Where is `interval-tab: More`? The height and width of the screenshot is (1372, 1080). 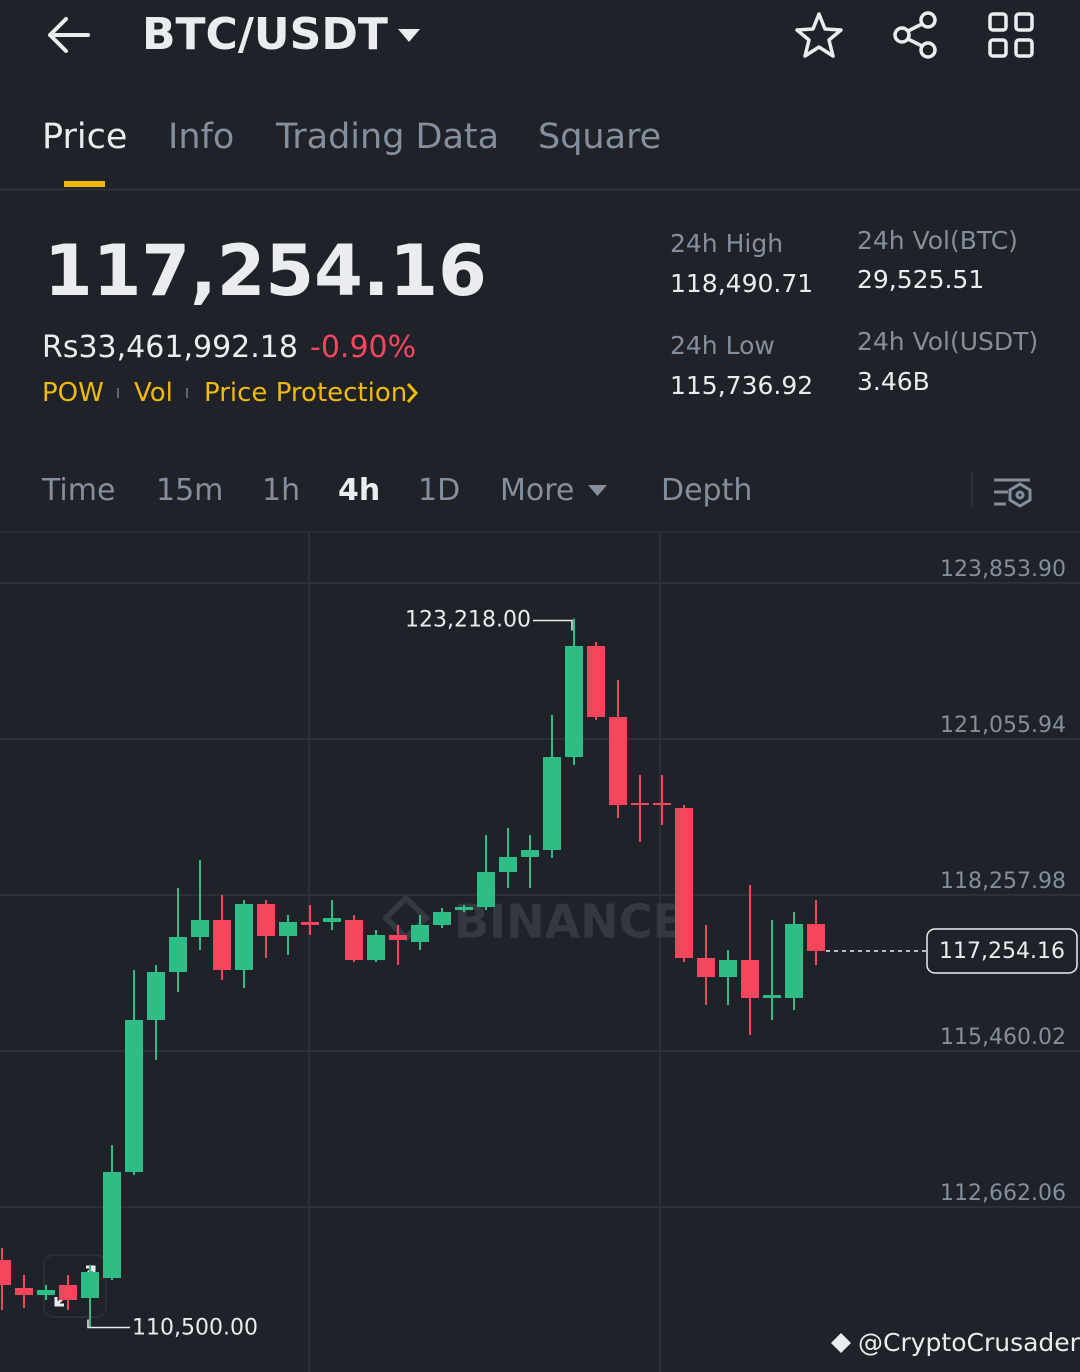
interval-tab: More is located at coordinates (537, 490).